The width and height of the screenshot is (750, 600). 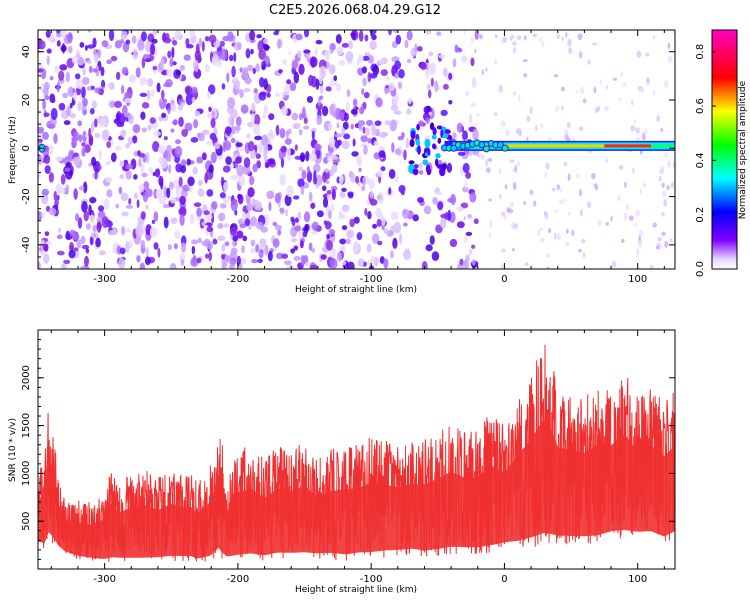 I want to click on x-tick-label: -300, so click(x=104, y=579).